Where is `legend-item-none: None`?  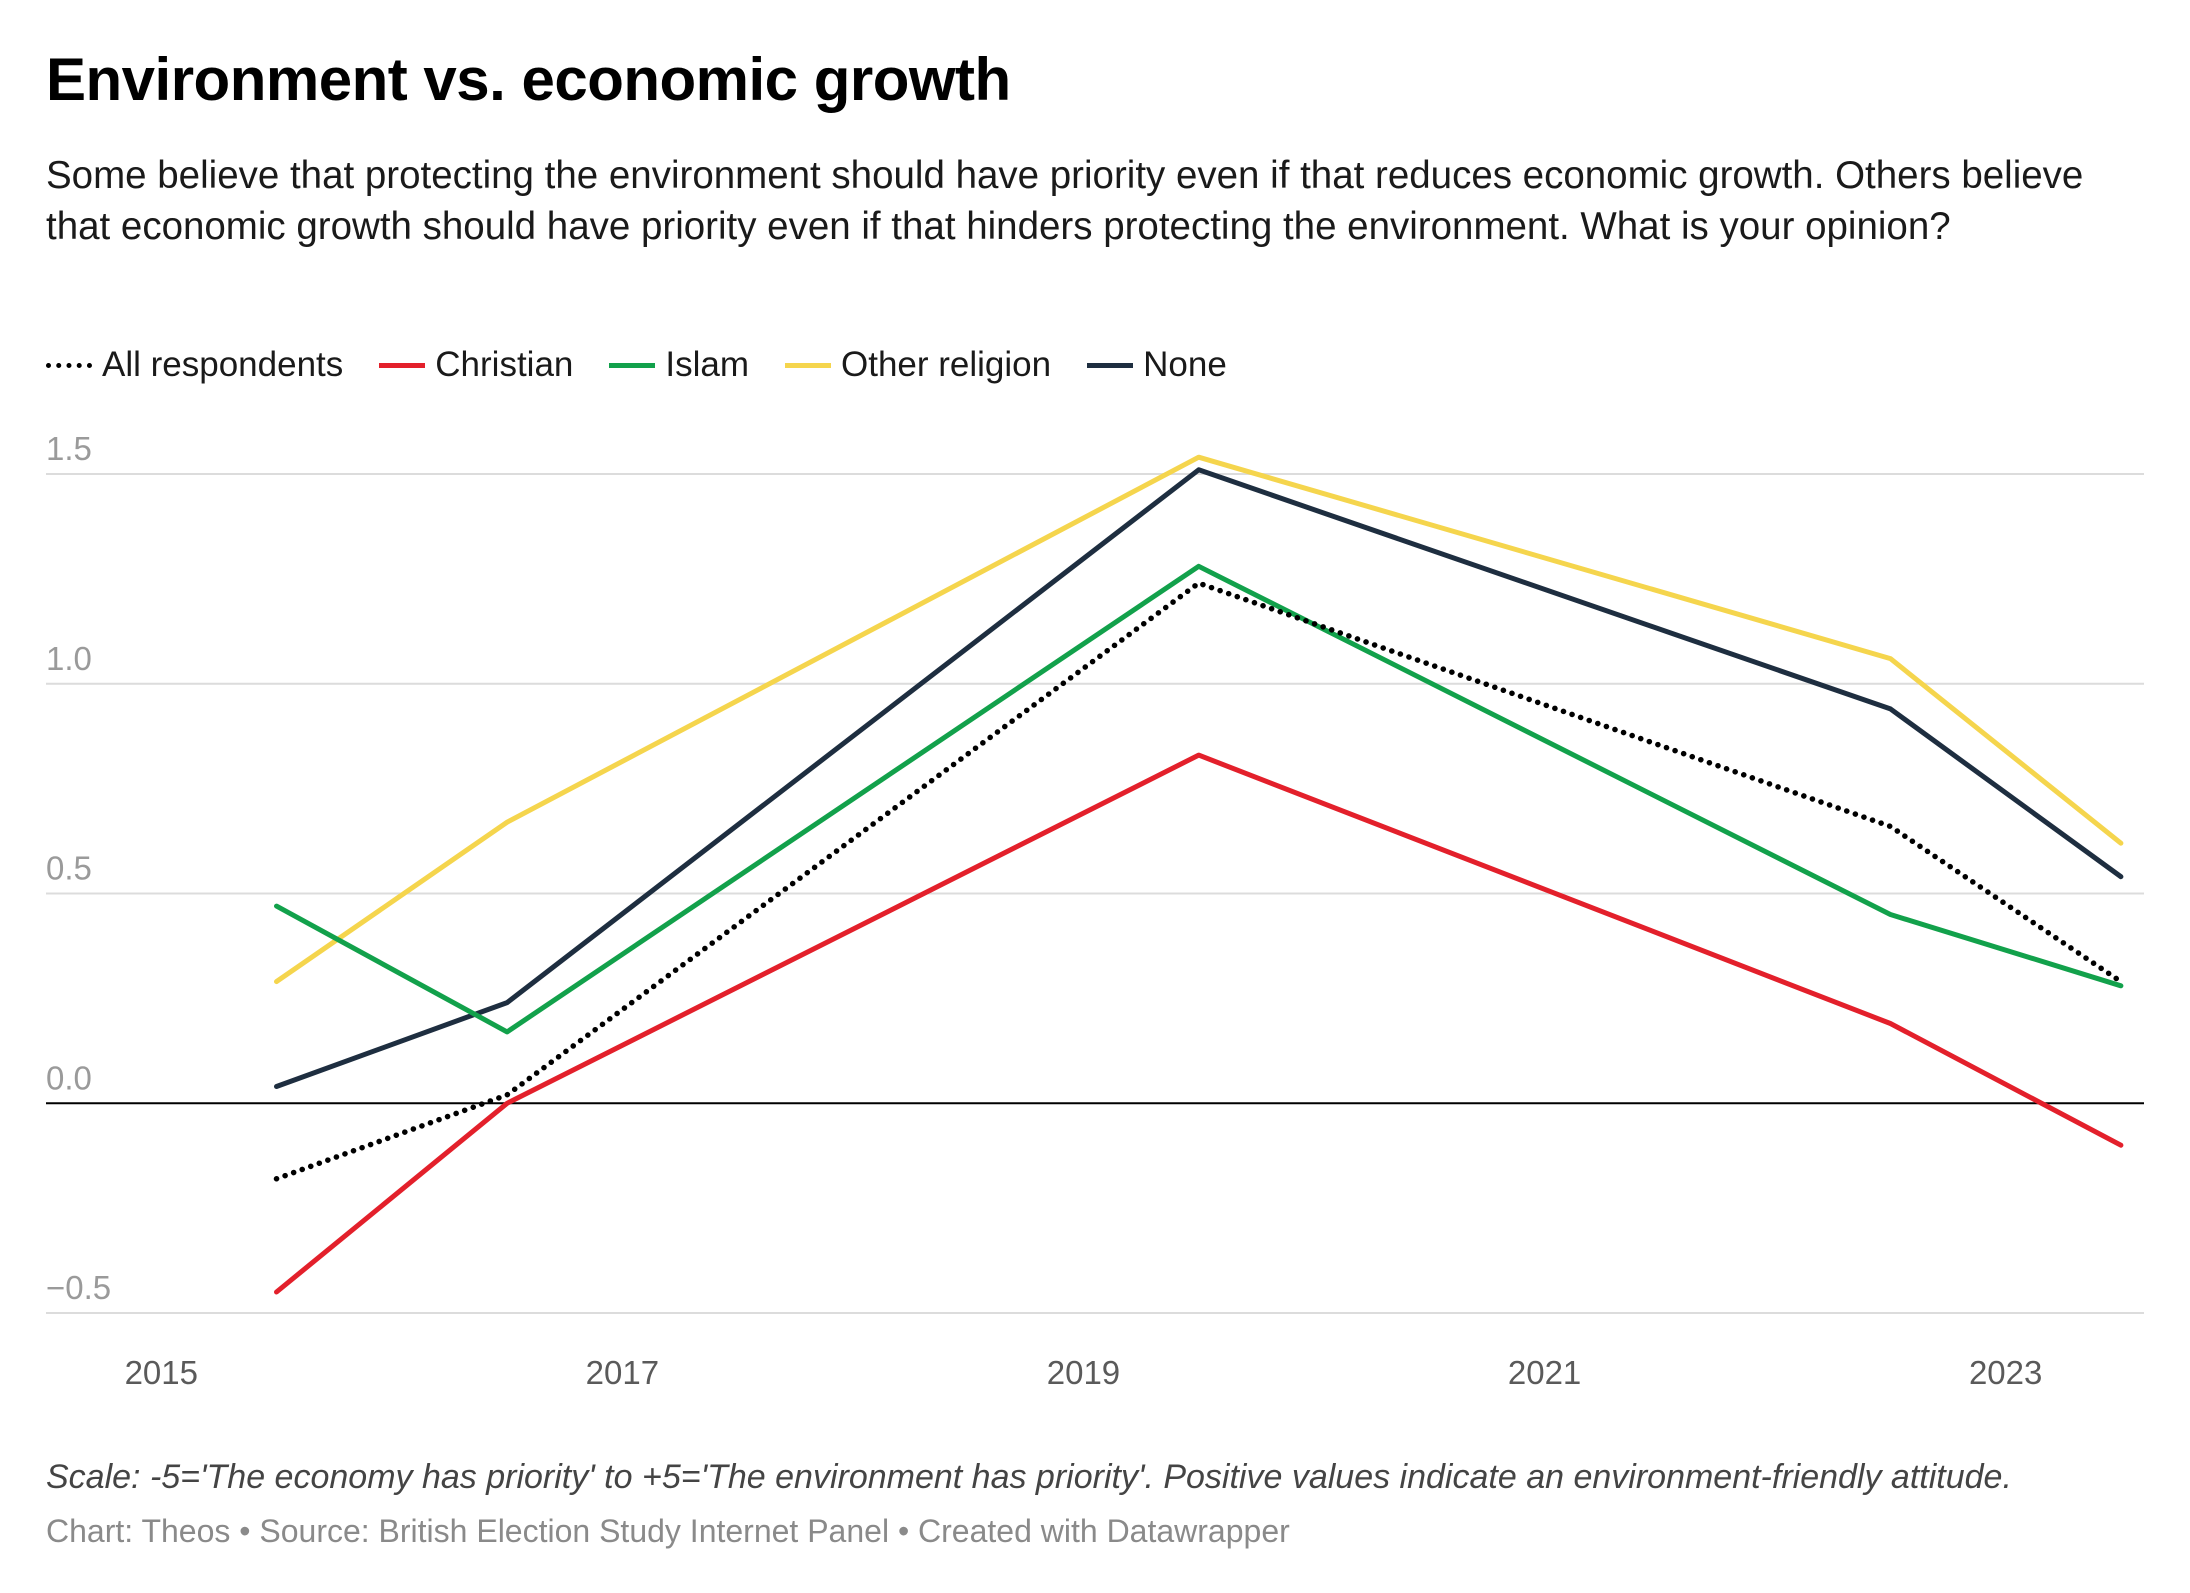
legend-item-none: None is located at coordinates (1157, 365).